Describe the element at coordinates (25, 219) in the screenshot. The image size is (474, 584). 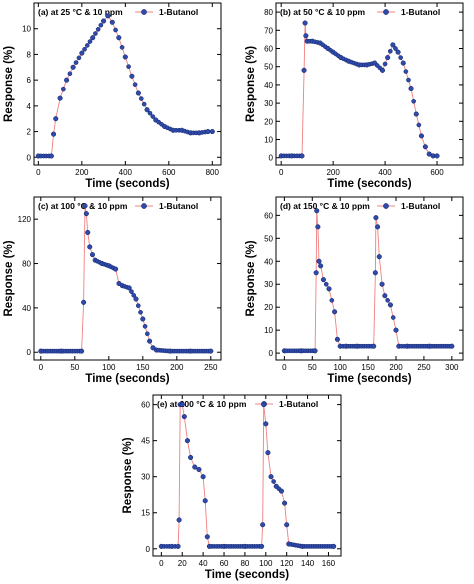
I see `y-tick-label: 120` at that location.